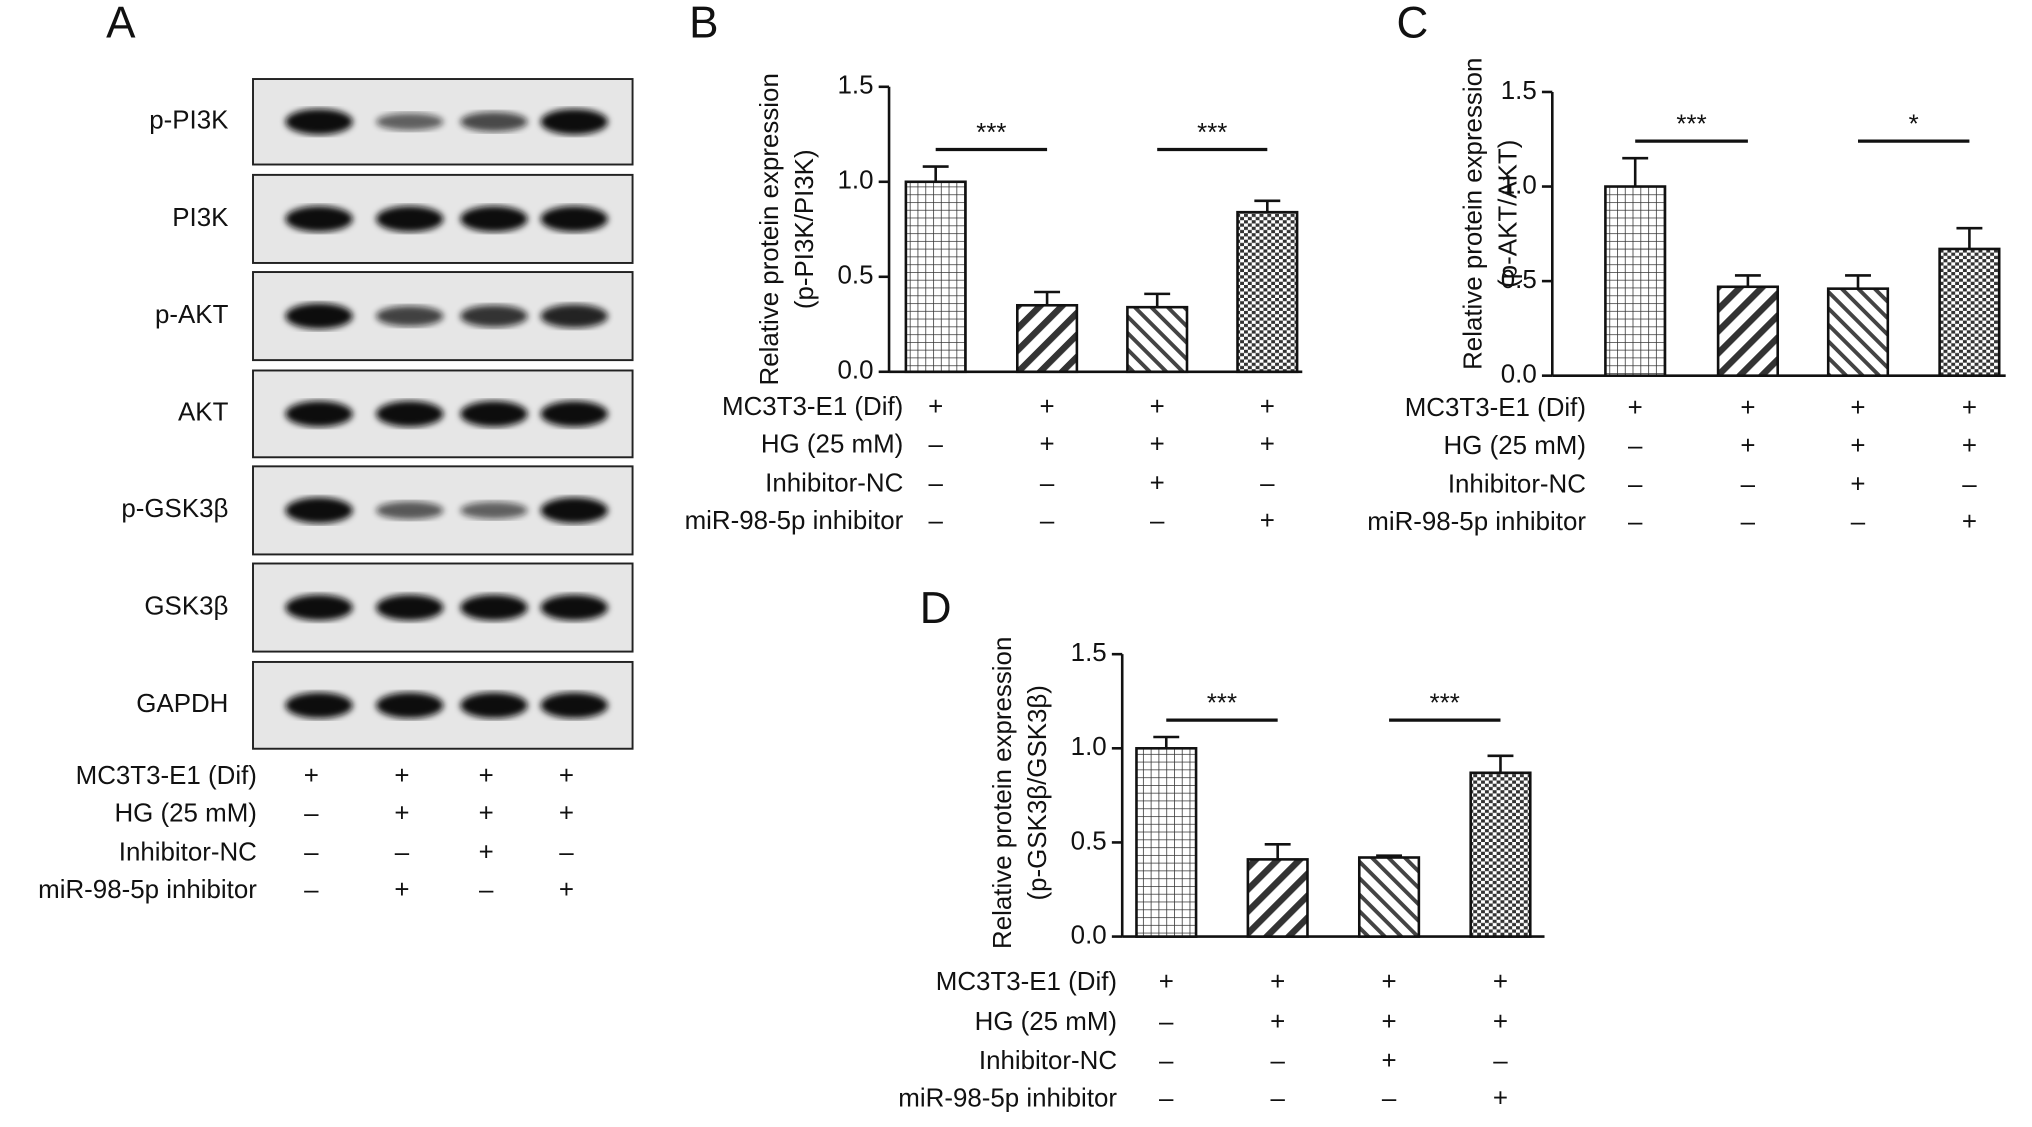 This screenshot has width=2032, height=1127. Describe the element at coordinates (174, 509) in the screenshot. I see `blot-row-label: p-GSK3β` at that location.